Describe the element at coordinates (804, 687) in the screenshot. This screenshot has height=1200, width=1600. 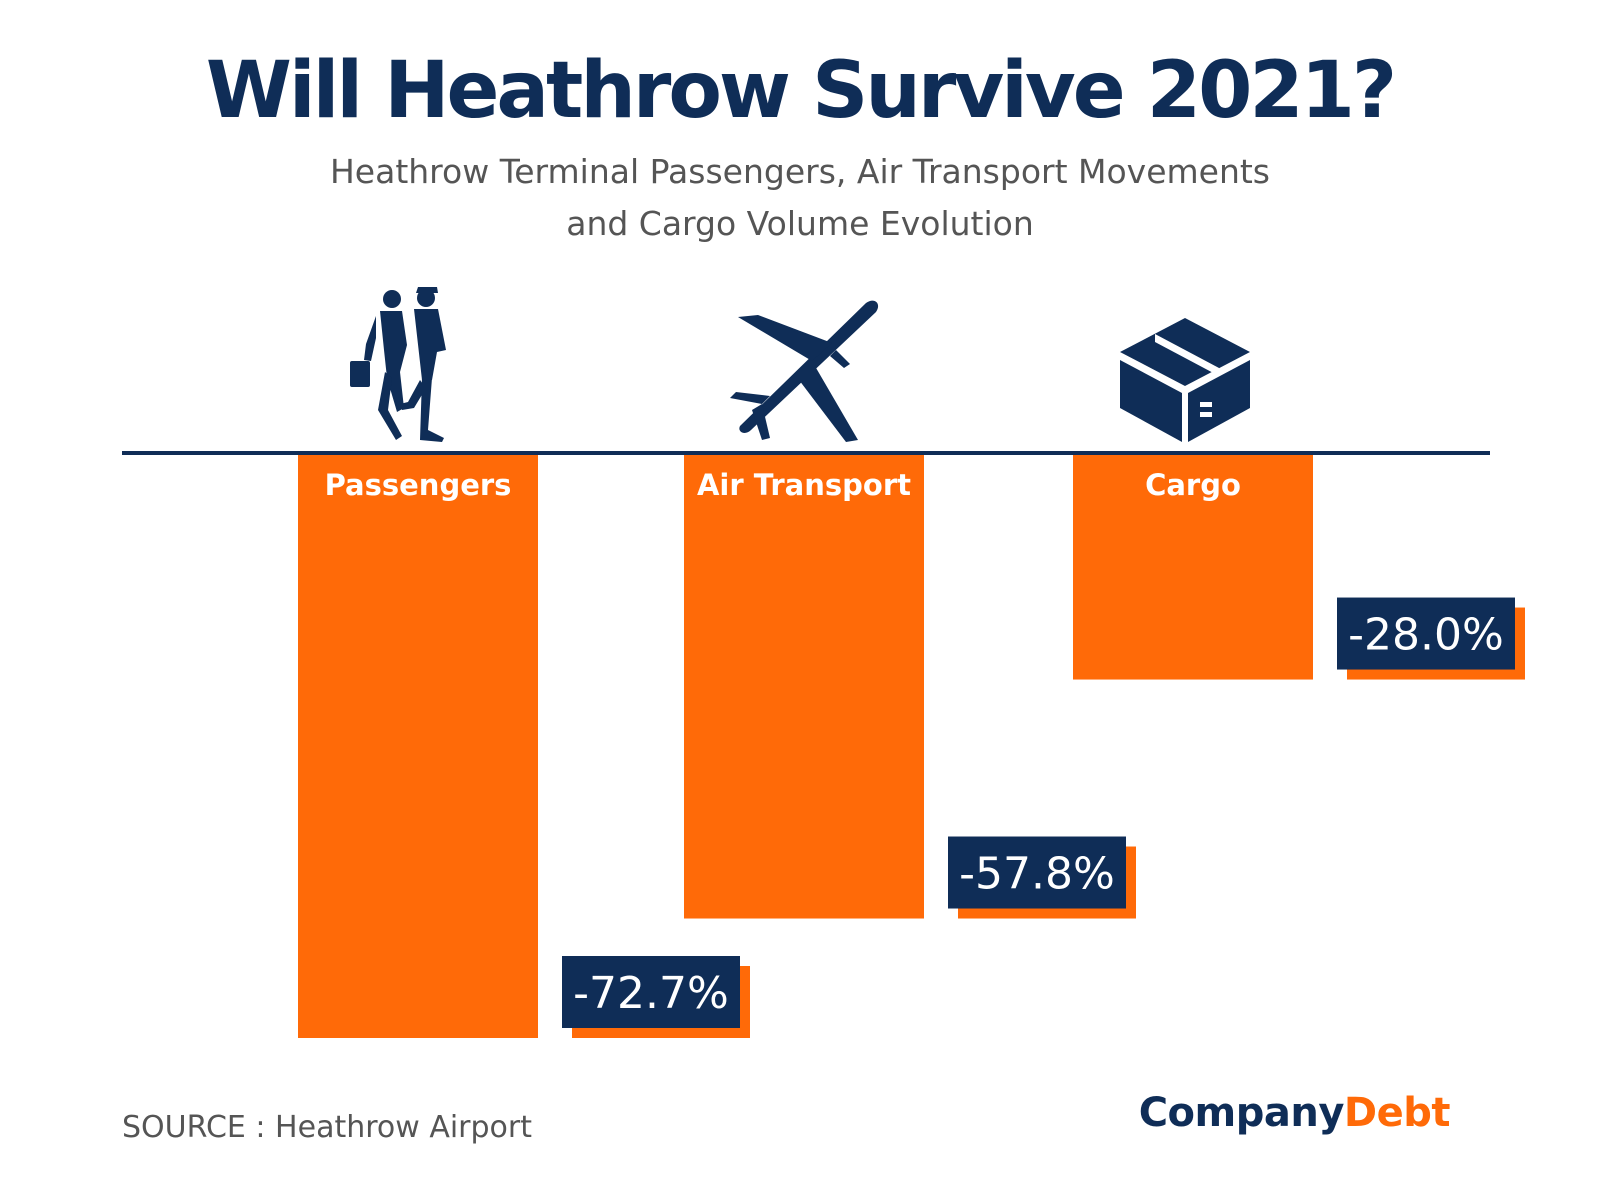
I see `bar-air-transport` at that location.